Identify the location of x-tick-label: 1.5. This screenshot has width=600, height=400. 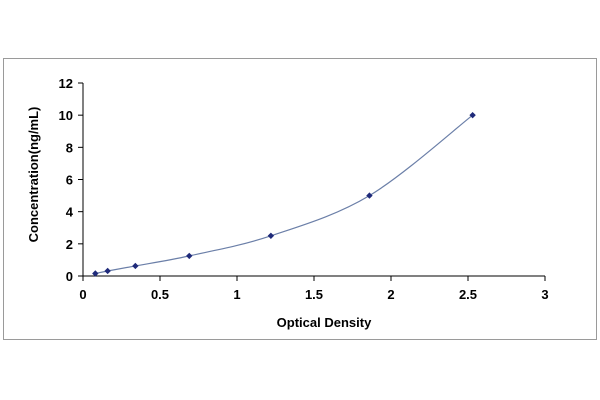
(314, 294).